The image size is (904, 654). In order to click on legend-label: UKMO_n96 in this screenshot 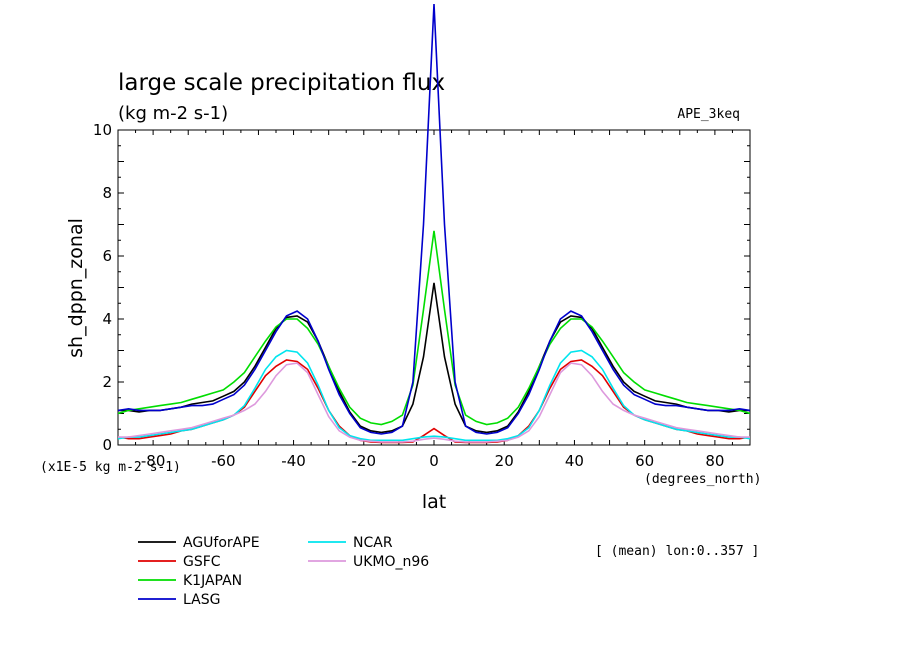, I will do `click(391, 562)`.